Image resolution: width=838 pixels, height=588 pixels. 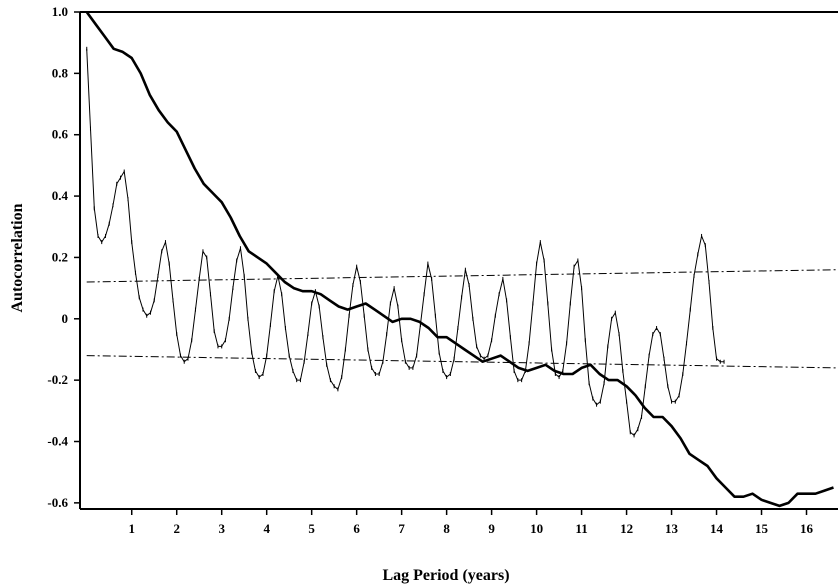 What do you see at coordinates (581, 528) in the screenshot?
I see `x-tick-label: 11` at bounding box center [581, 528].